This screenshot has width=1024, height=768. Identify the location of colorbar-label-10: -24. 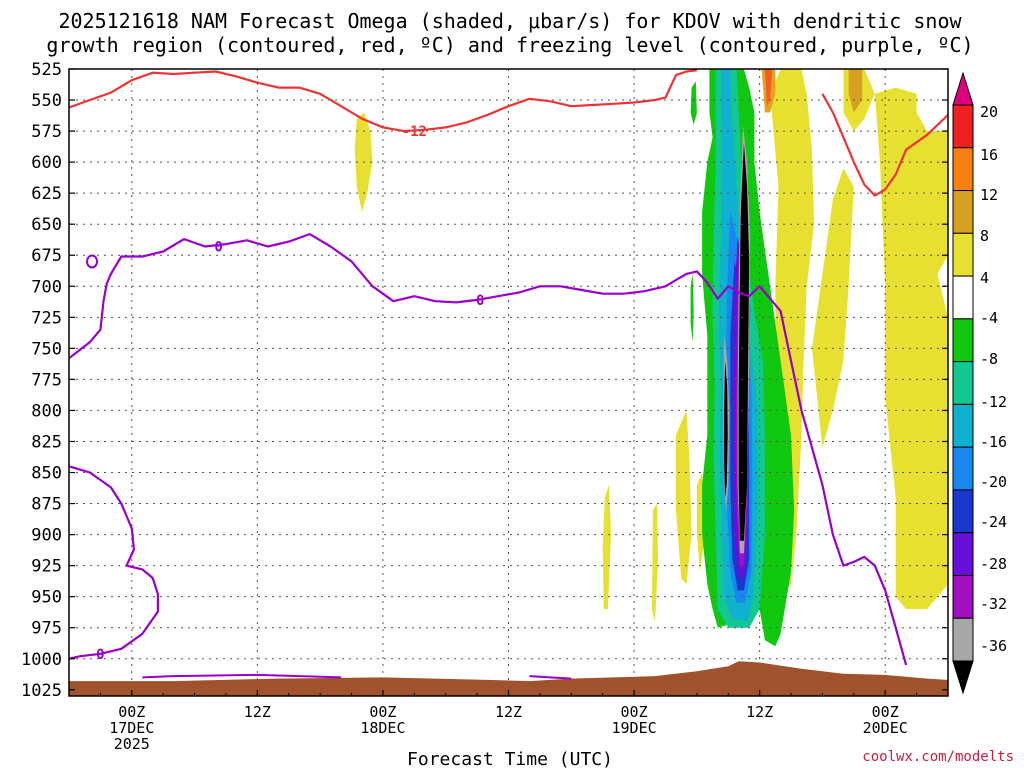
(993, 522).